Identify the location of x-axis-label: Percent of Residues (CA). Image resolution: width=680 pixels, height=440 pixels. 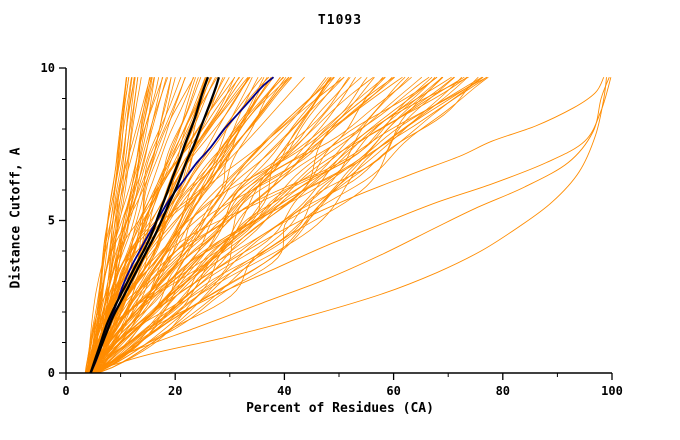
(340, 408).